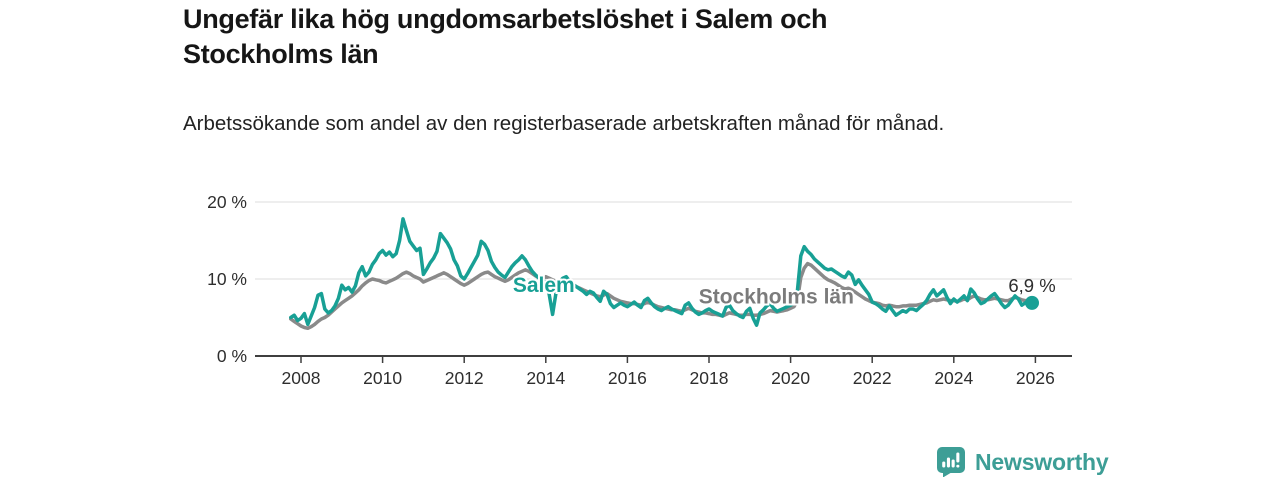  What do you see at coordinates (544, 285) in the screenshot?
I see `series-label-salem: Salem` at bounding box center [544, 285].